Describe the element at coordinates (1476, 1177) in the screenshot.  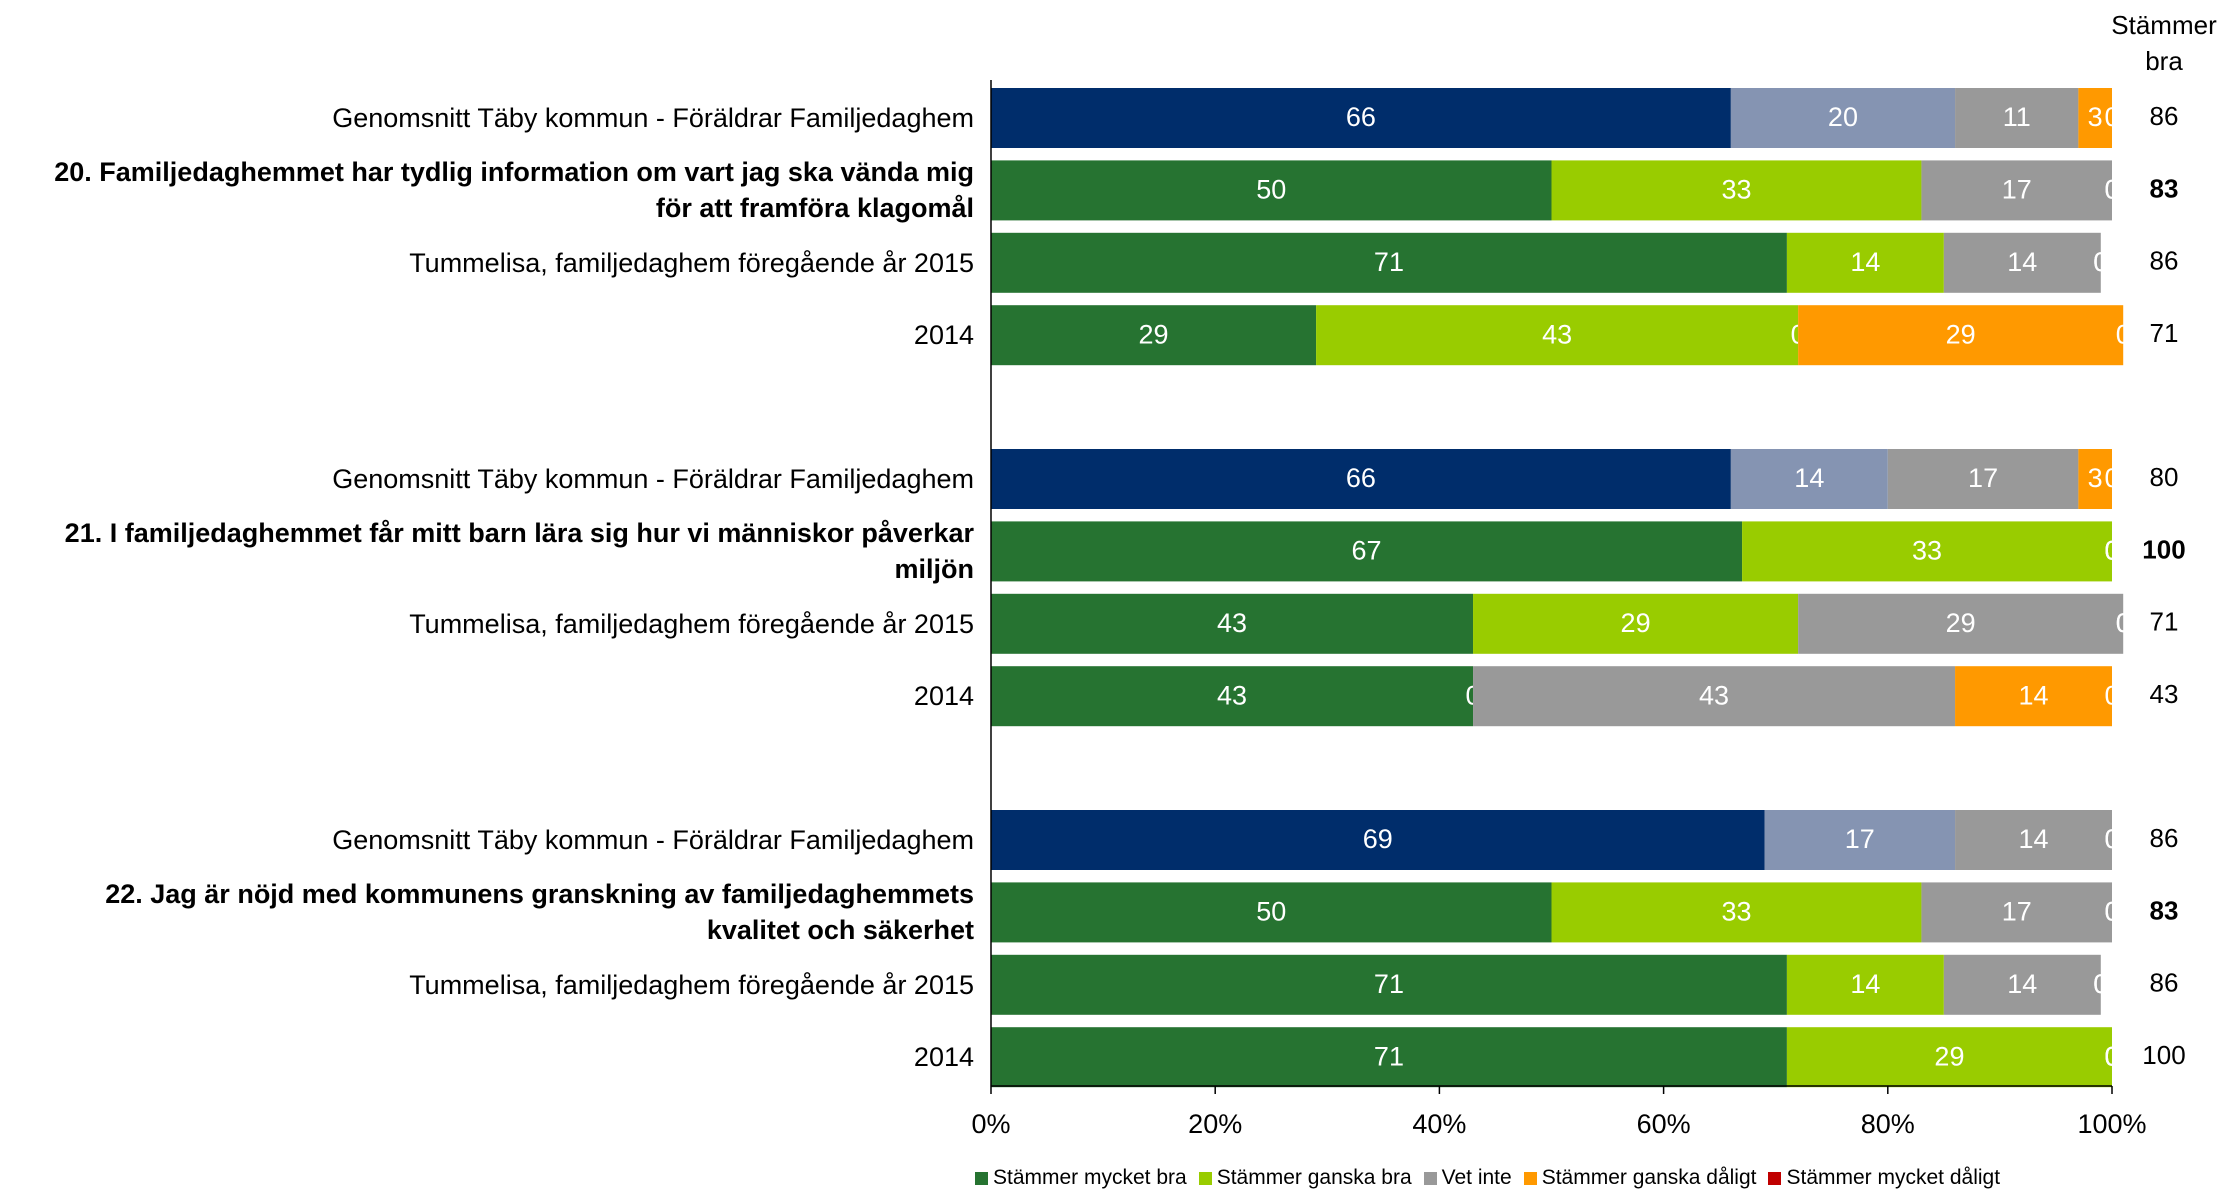
I see `legend-label: Vet inte` at that location.